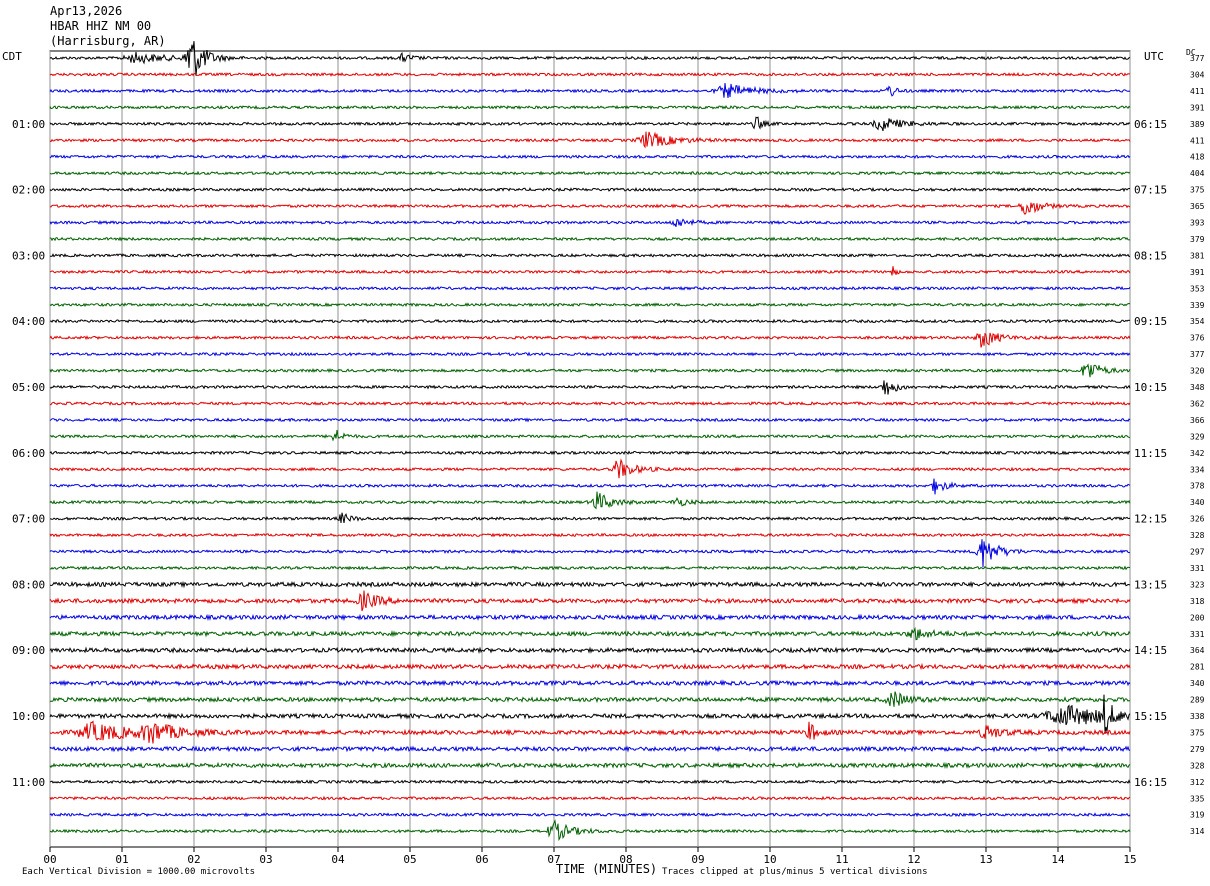 The width and height of the screenshot is (1210, 886). What do you see at coordinates (1197, 552) in the screenshot?
I see `dc-value-row-30: 297` at bounding box center [1197, 552].